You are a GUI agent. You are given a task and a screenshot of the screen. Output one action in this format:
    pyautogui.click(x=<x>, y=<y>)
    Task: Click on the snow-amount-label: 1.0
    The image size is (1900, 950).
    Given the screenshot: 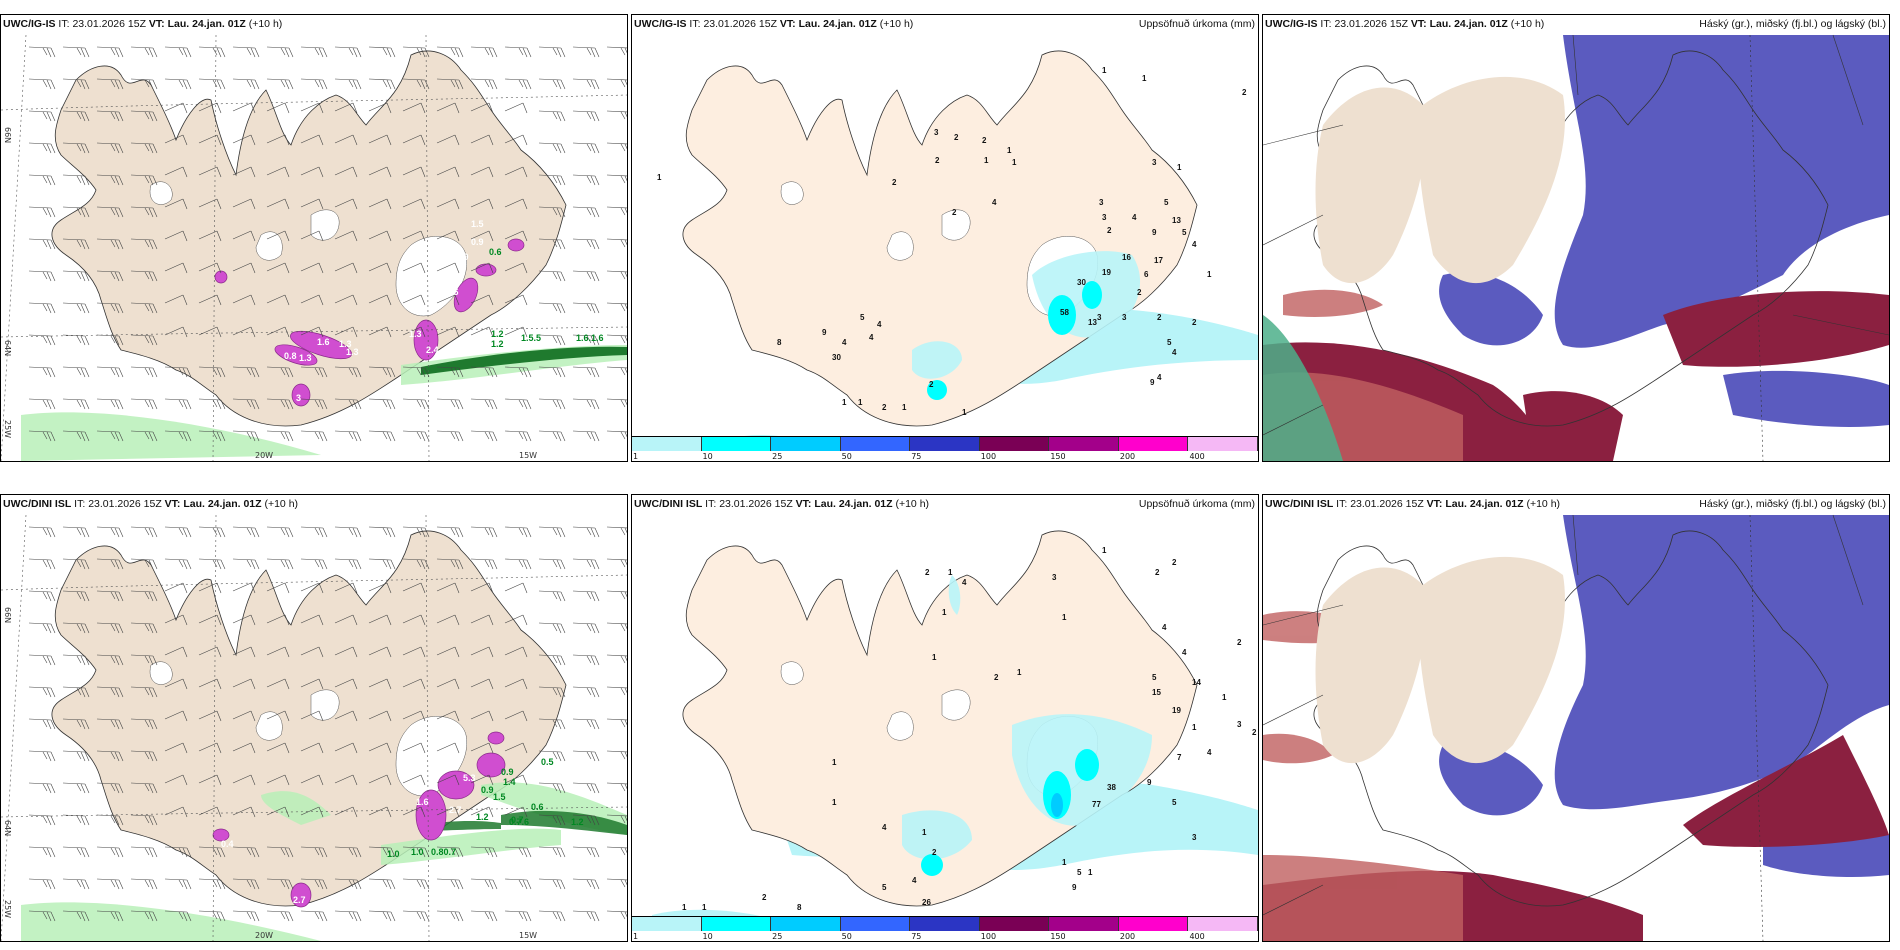 What is the action you would take?
    pyautogui.click(x=417, y=852)
    